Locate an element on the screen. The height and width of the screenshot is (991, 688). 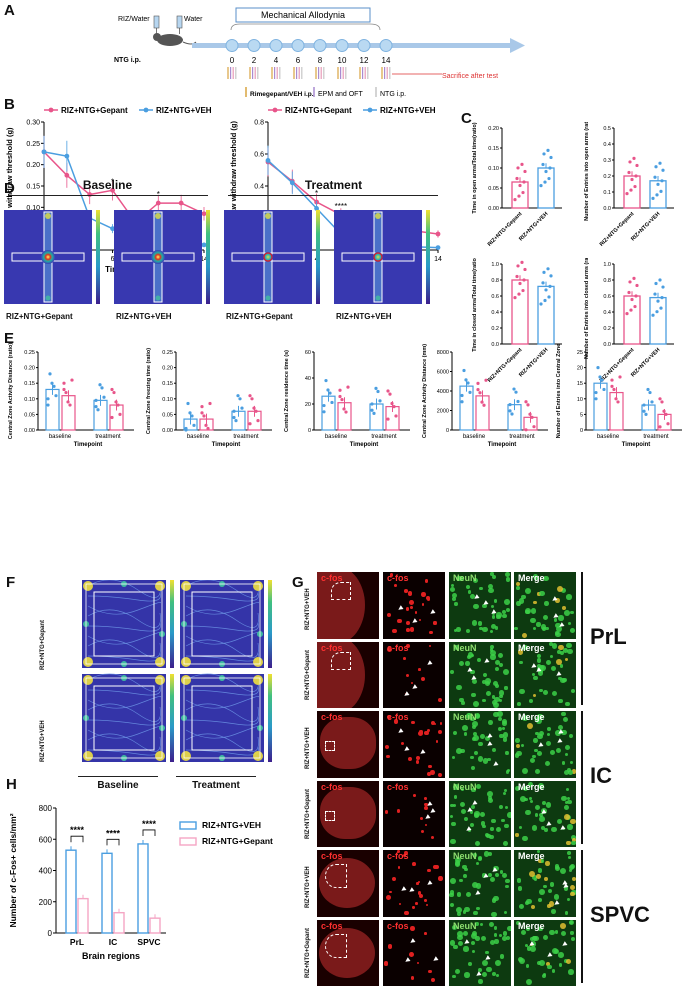
mouse-icon is located at coordinates (175, 39).